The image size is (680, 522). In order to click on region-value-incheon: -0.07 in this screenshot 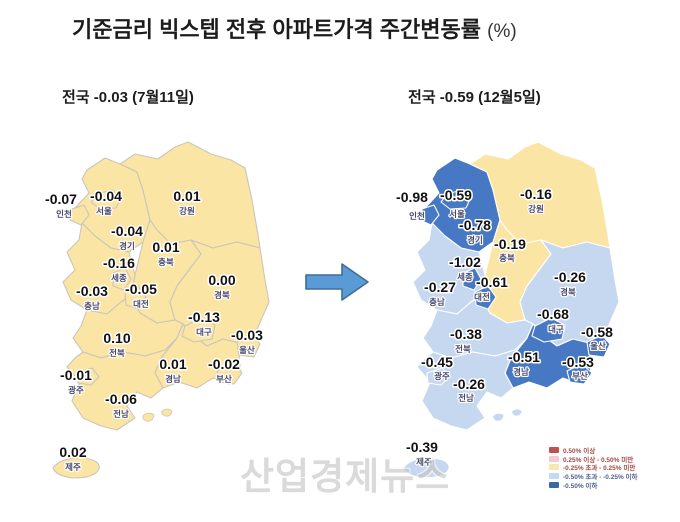, I will do `click(61, 199)`.